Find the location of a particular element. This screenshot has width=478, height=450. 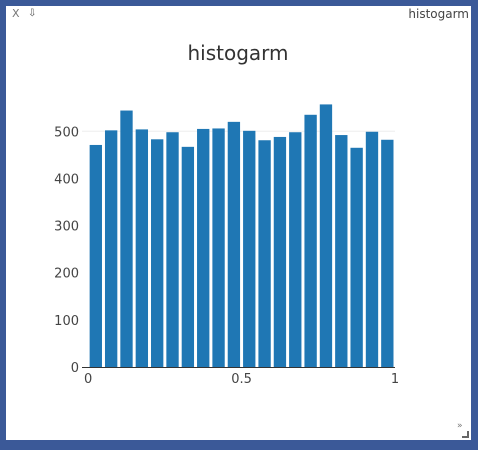

x-axis: 0 0.5 1 is located at coordinates (240, 377).